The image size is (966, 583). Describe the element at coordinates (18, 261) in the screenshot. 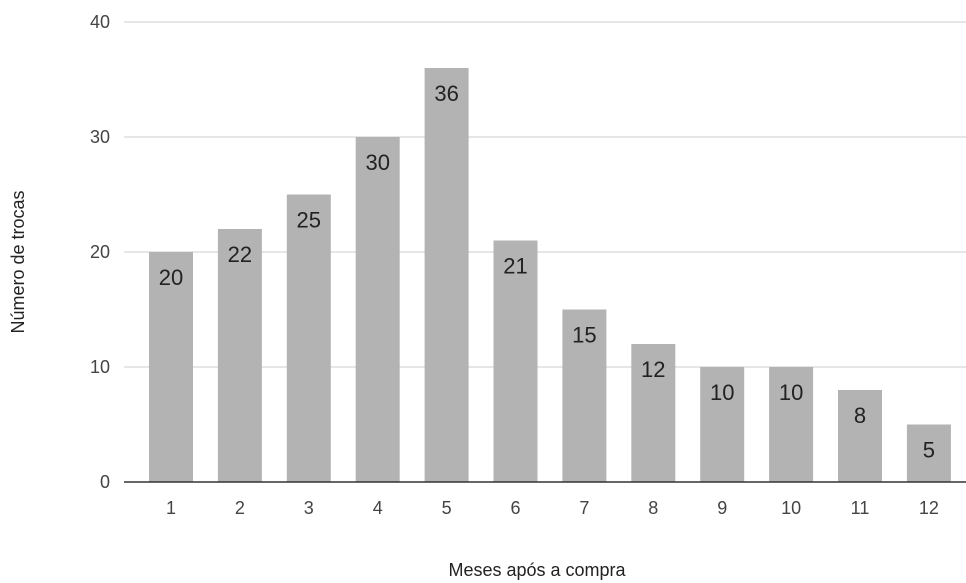

I see `y-axis-title: Número de trocas` at that location.